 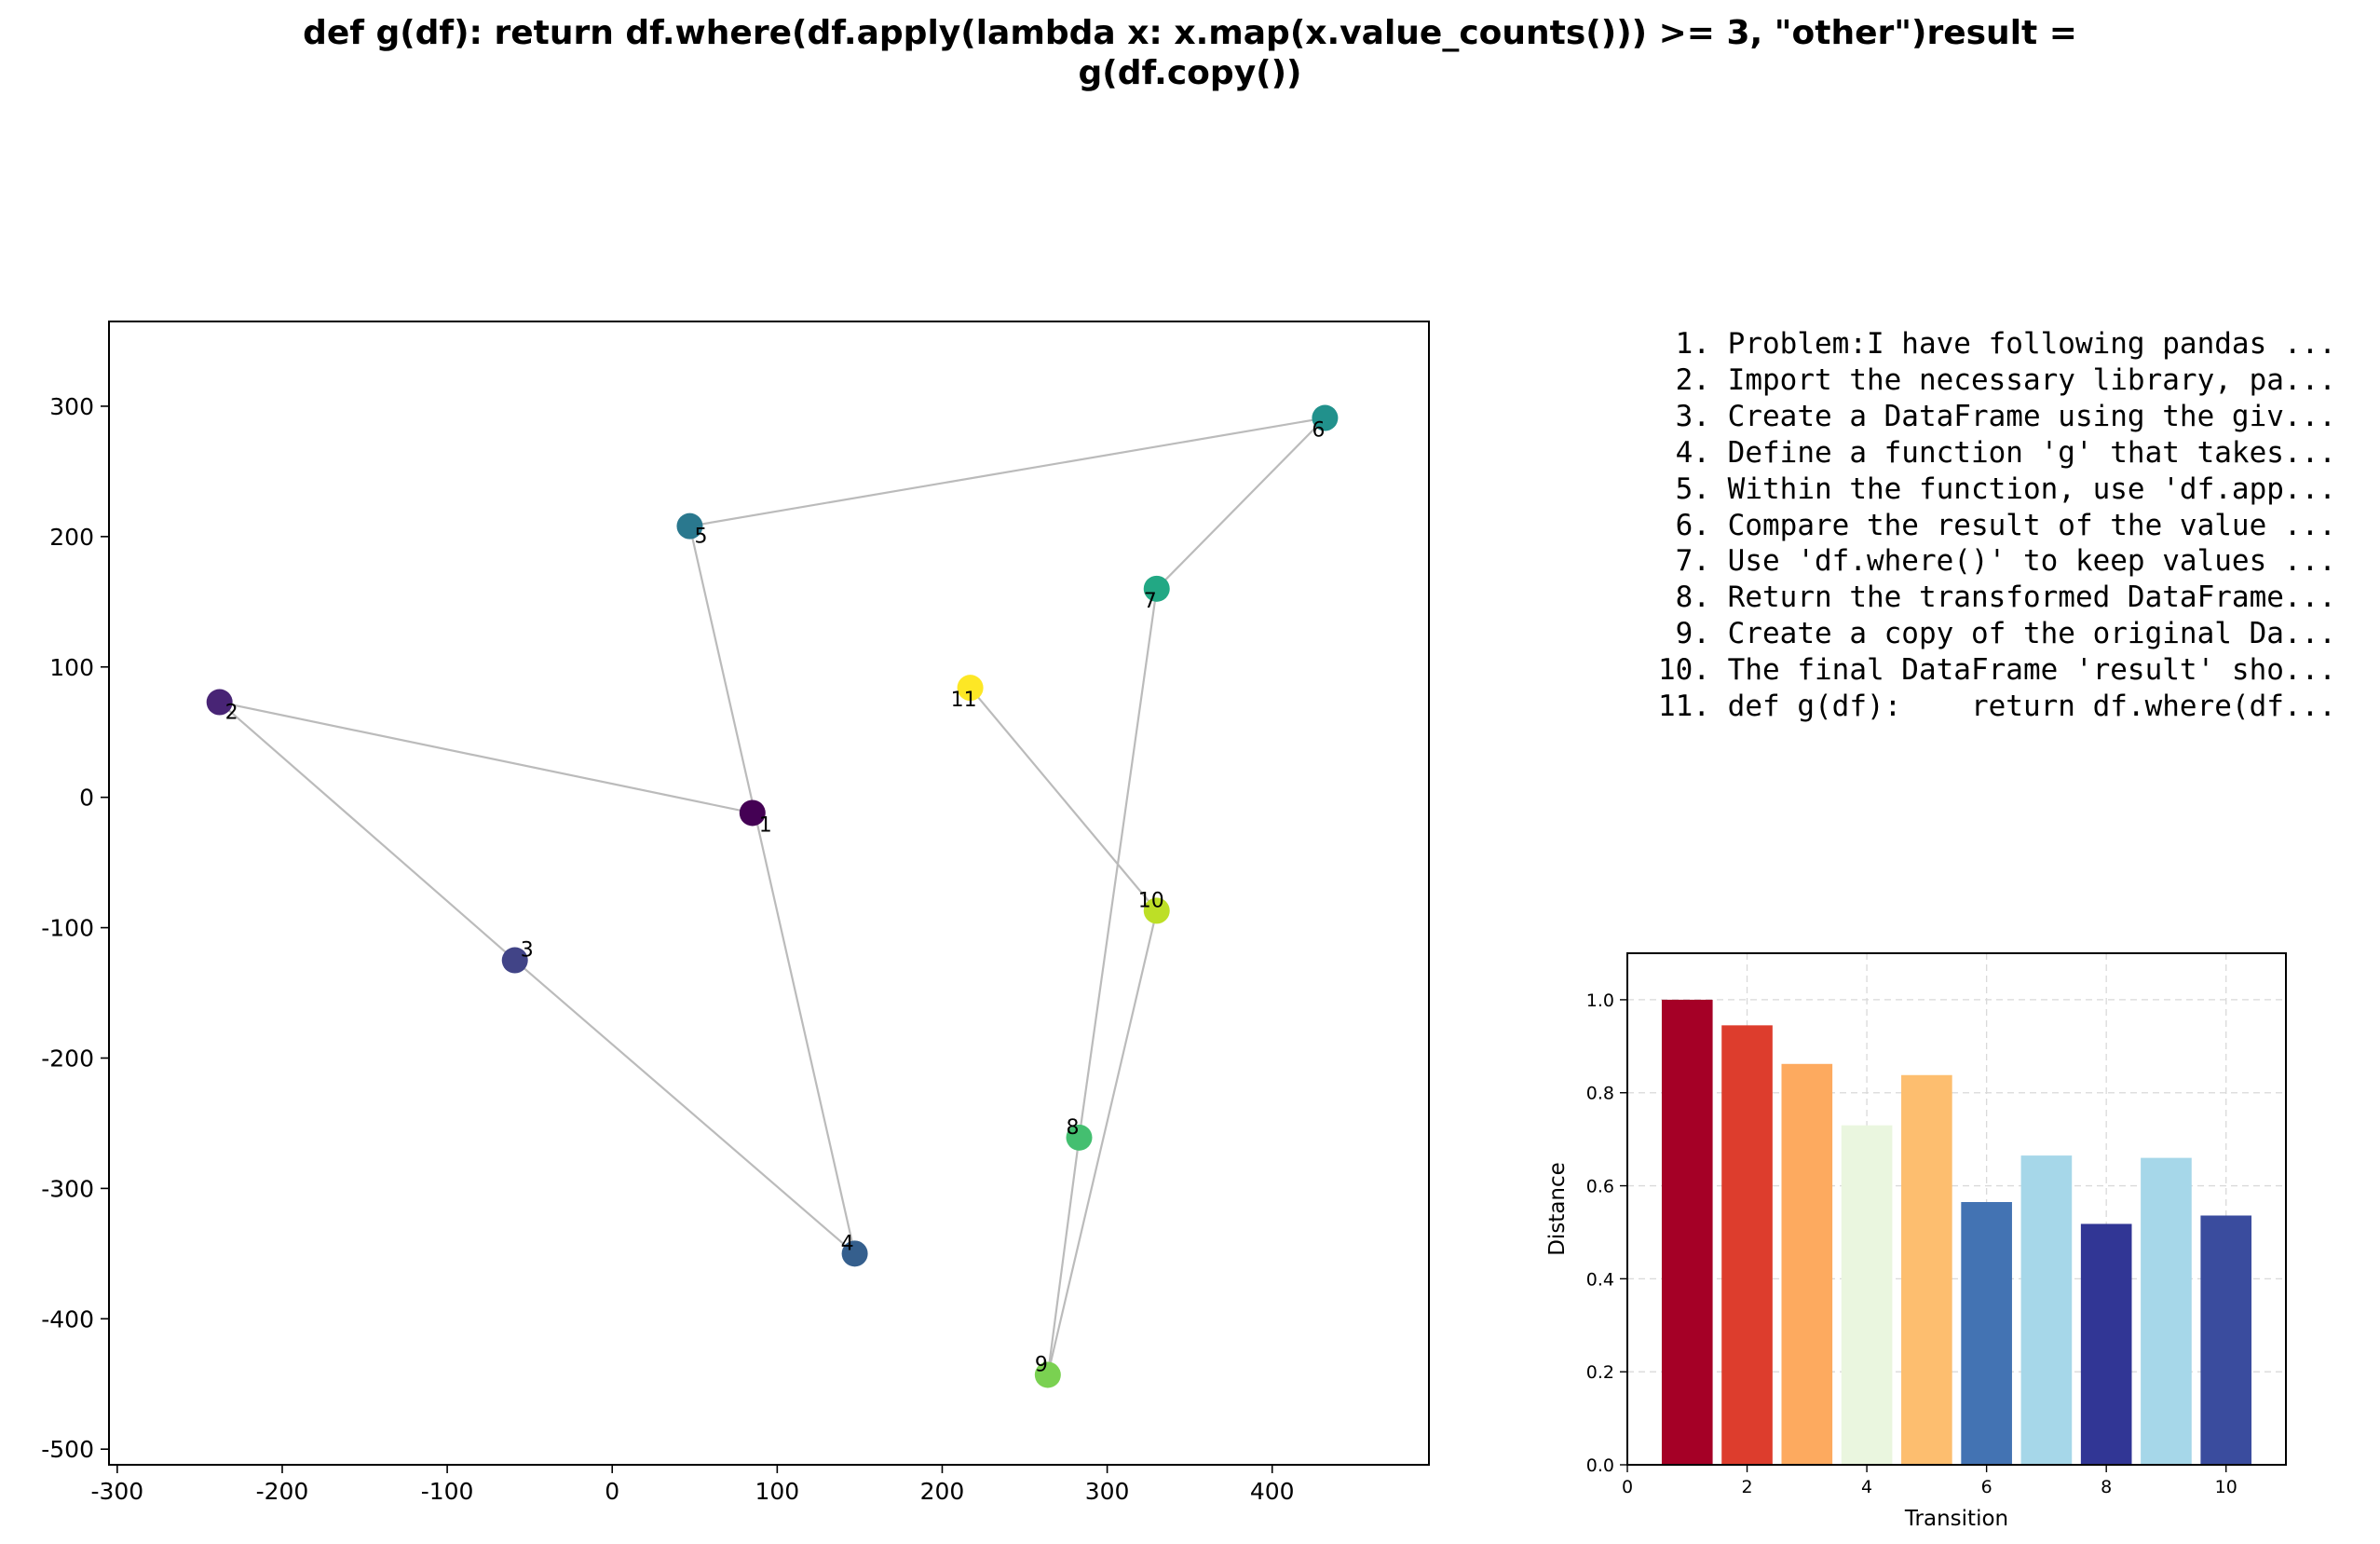 What do you see at coordinates (1600, 1094) in the screenshot?
I see `y-tick-label: 0.8` at bounding box center [1600, 1094].